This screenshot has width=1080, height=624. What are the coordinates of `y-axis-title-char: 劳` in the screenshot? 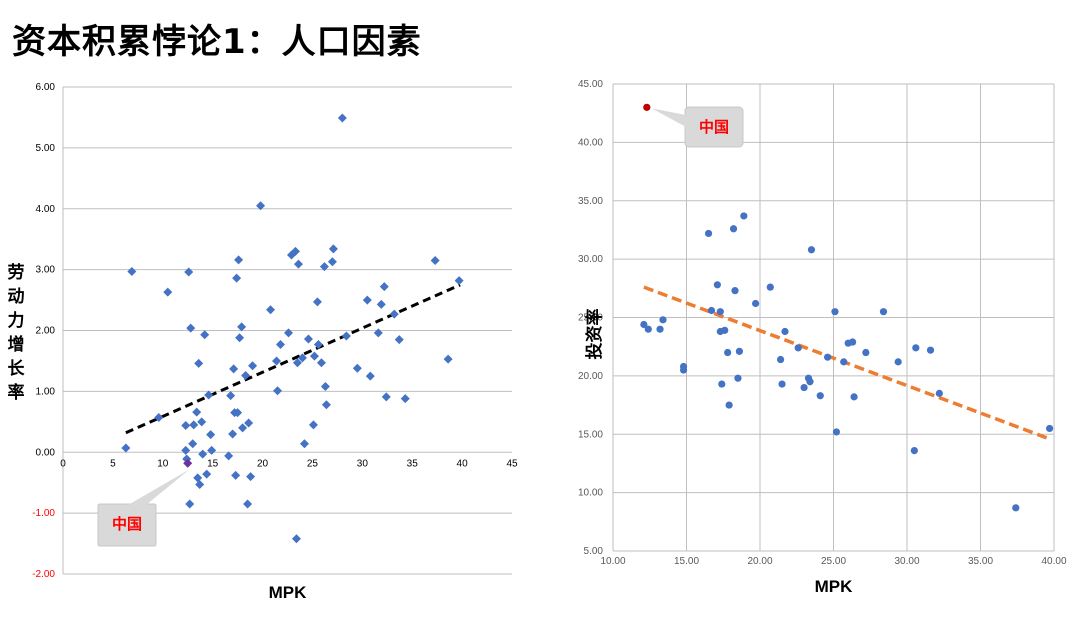 It's located at (16, 272).